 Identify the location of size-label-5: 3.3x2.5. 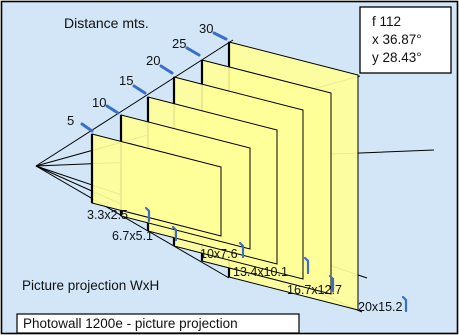
(107, 215).